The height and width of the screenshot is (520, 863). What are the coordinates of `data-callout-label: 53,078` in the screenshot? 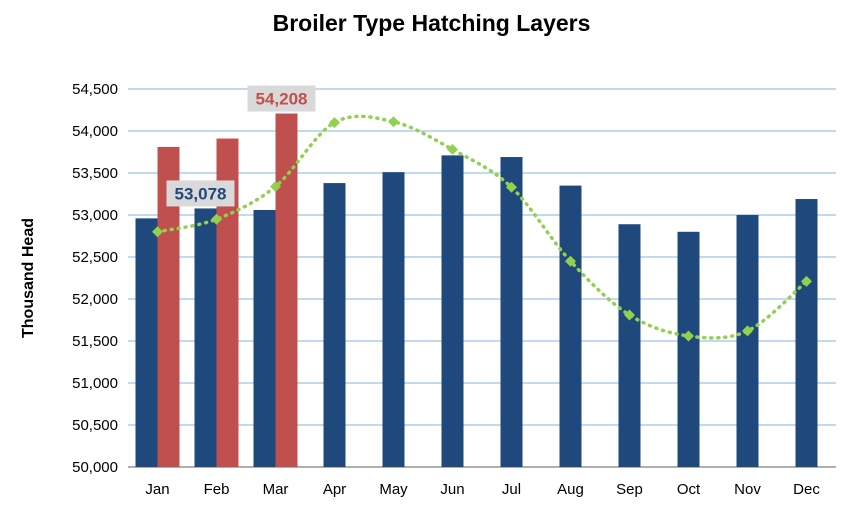 It's located at (201, 193).